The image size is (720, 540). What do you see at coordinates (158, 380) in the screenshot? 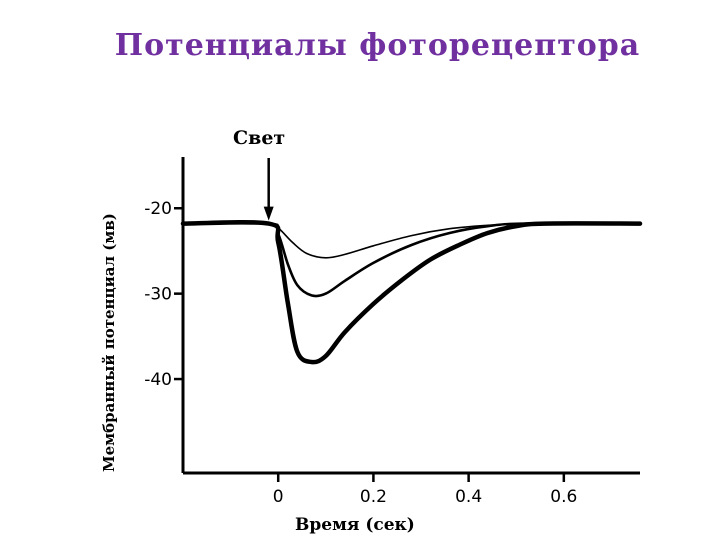
I see `y-tick-label: -40` at bounding box center [158, 380].